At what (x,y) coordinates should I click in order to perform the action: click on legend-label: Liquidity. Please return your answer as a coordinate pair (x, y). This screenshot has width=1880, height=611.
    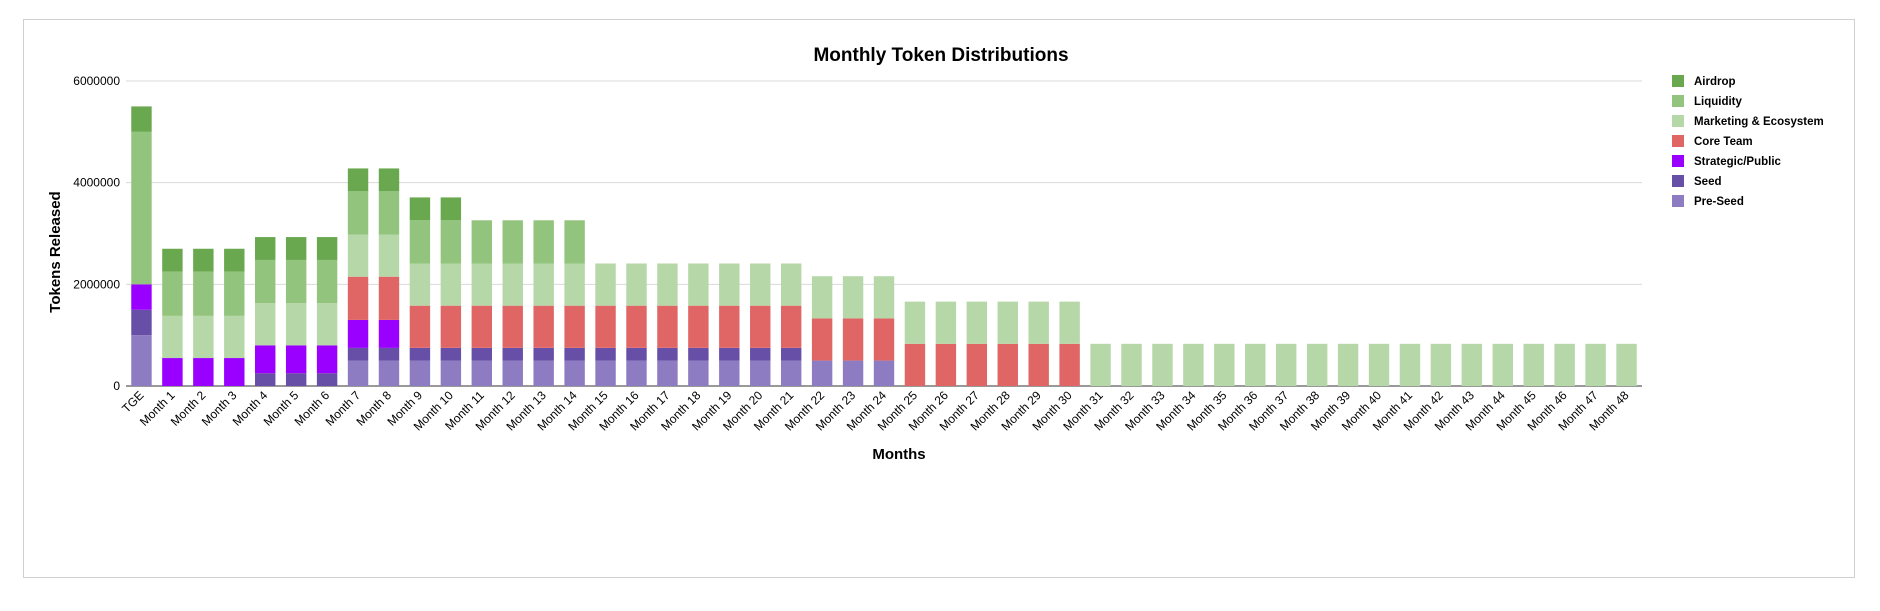
    Looking at the image, I should click on (1718, 102).